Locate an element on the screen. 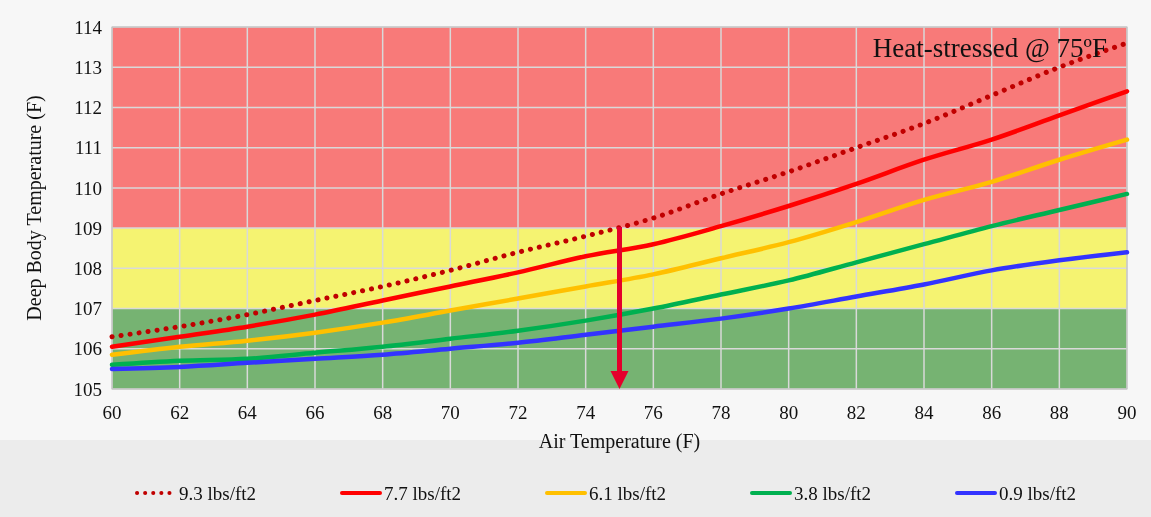 The height and width of the screenshot is (517, 1151). x-tick-label: 74 is located at coordinates (586, 412).